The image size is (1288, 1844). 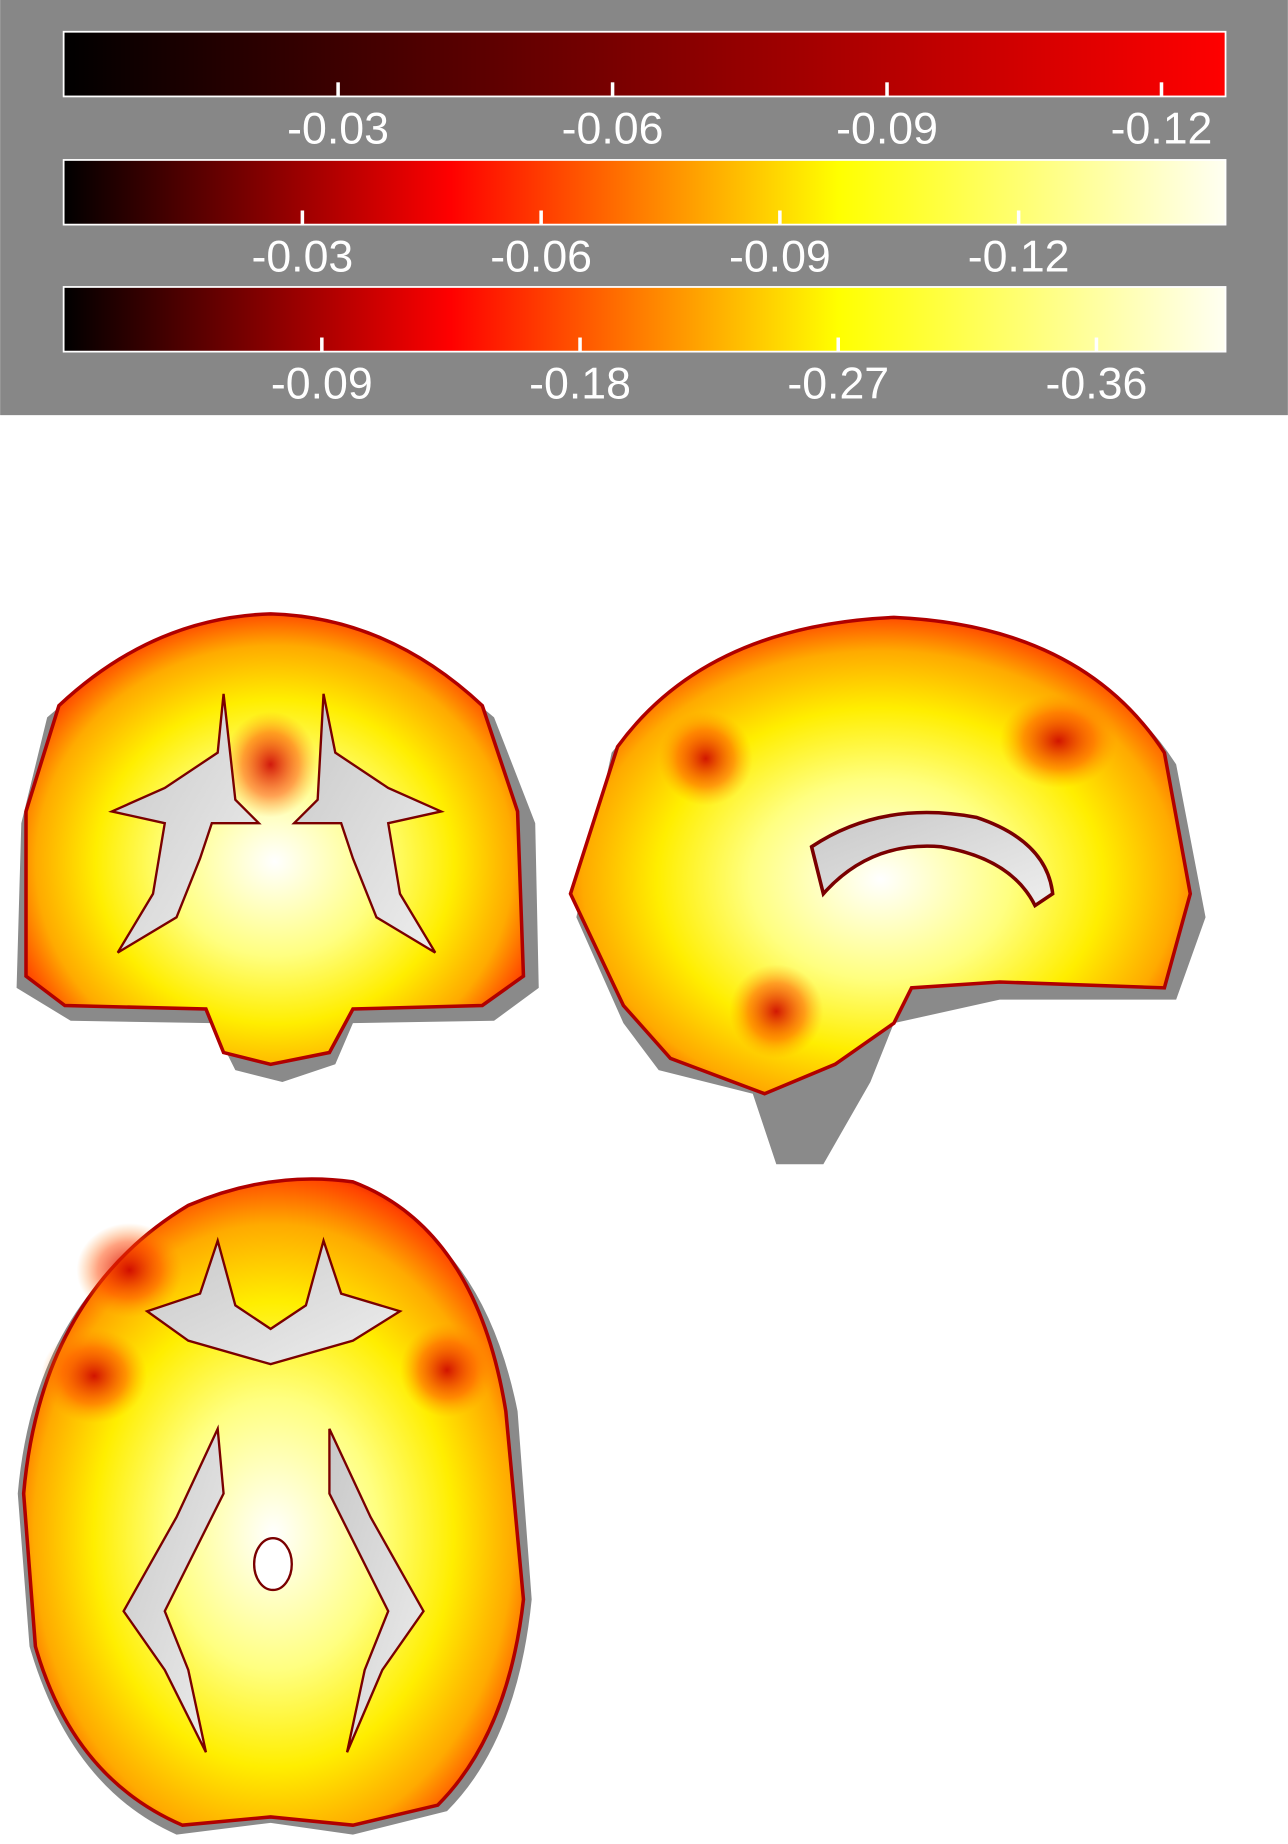 What do you see at coordinates (277, 847) in the screenshot?
I see `coronal-slice` at bounding box center [277, 847].